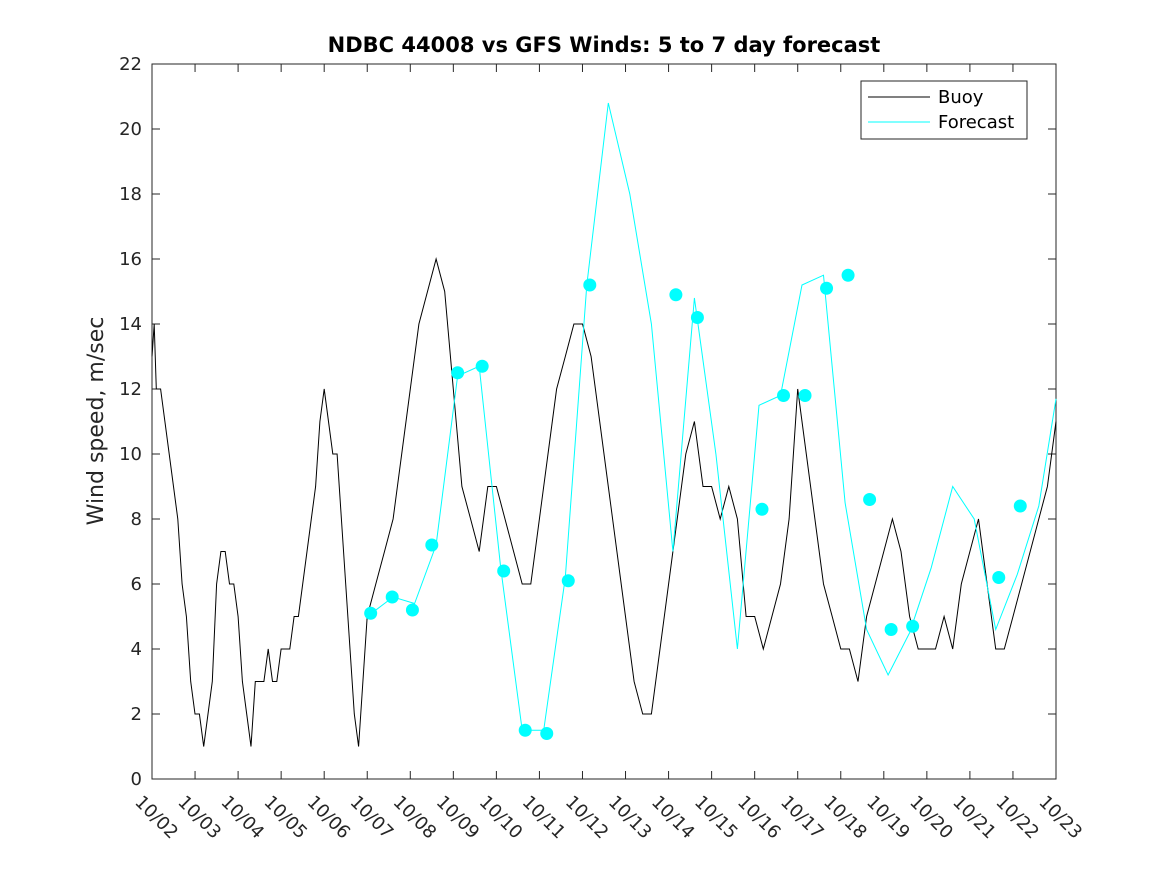 The height and width of the screenshot is (875, 1167). I want to click on legend-buoy-label: Buoy, so click(961, 97).